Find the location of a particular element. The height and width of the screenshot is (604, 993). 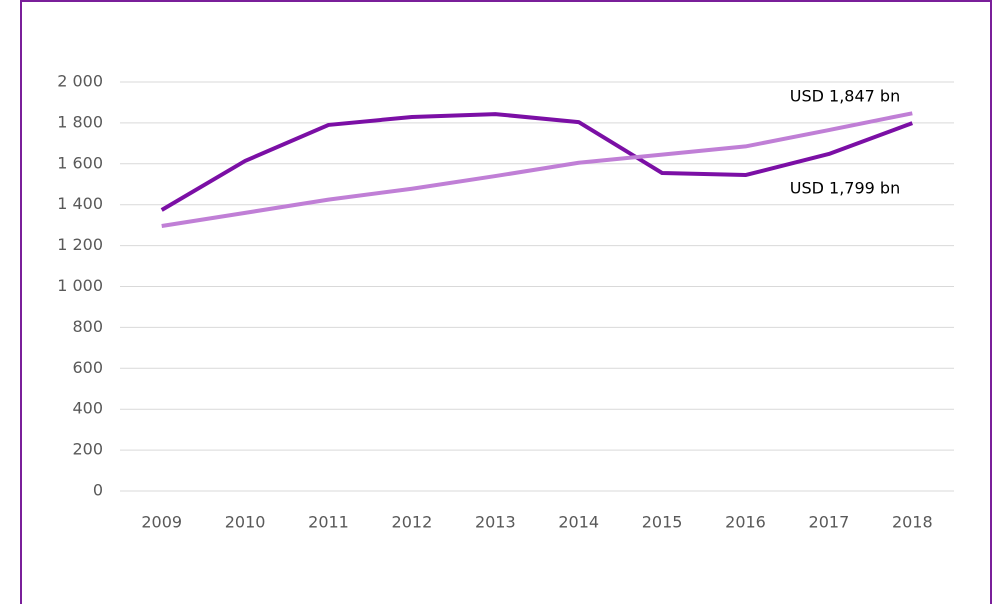

y-tick-label: 200 is located at coordinates (87, 449).